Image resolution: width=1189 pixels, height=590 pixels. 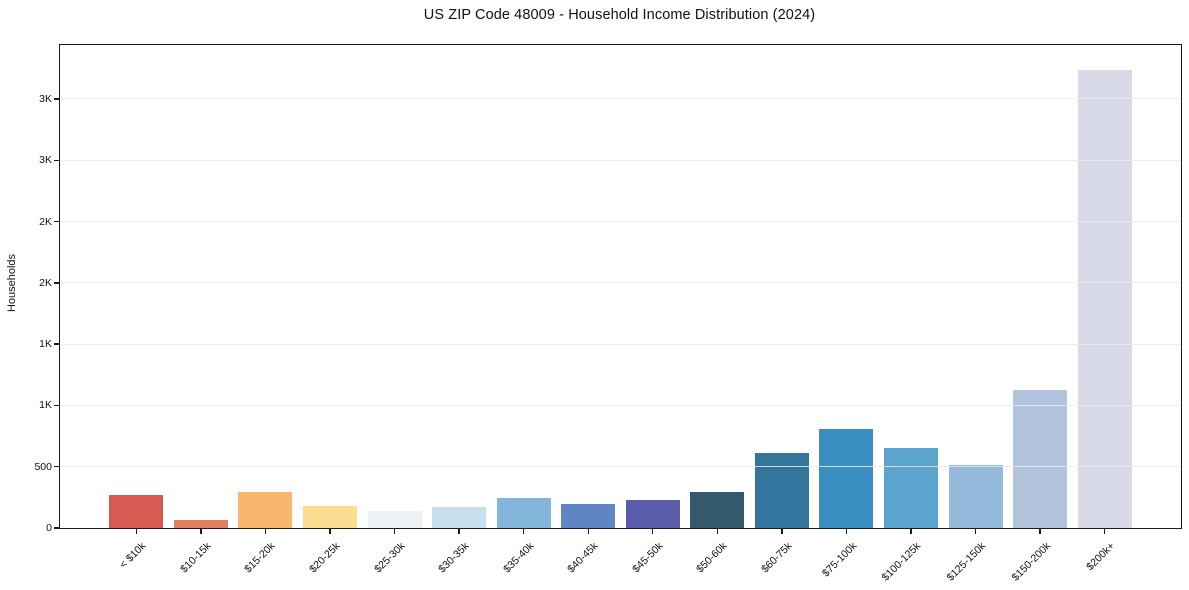 What do you see at coordinates (518, 558) in the screenshot?
I see `x-tick-label-text: $35-40k` at bounding box center [518, 558].